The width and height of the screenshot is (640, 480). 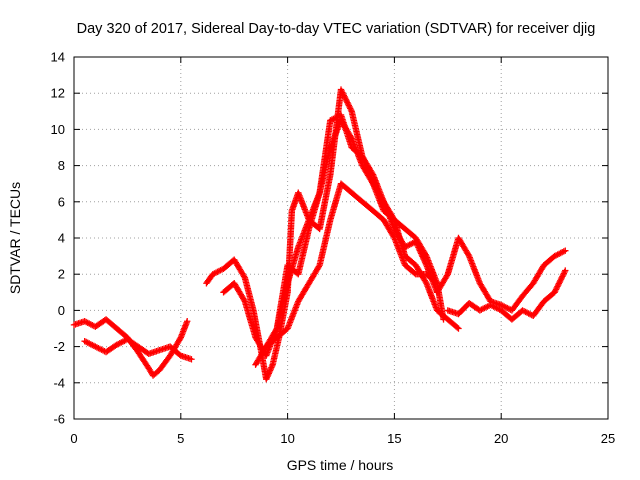 What do you see at coordinates (59, 419) in the screenshot?
I see `y-tick-label: -6` at bounding box center [59, 419].